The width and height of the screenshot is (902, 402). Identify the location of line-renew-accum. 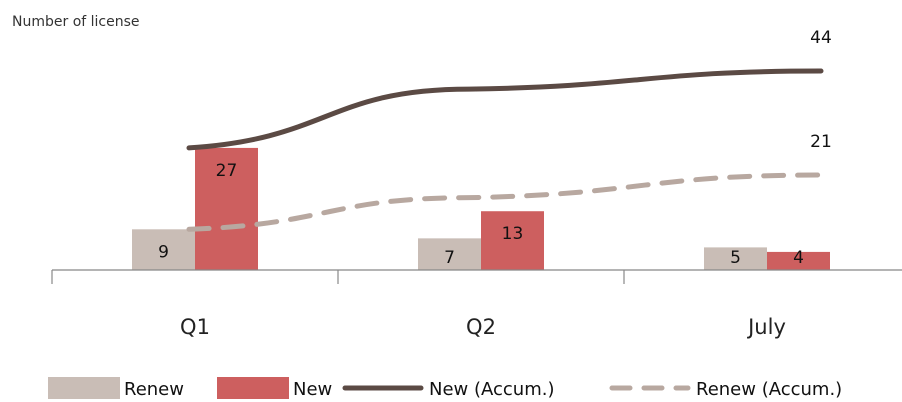
(505, 202).